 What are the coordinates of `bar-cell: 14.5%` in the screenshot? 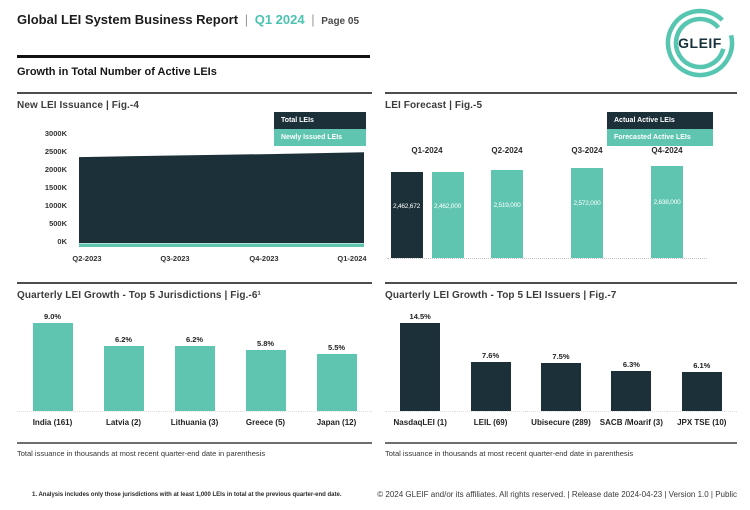 It's located at (420, 362).